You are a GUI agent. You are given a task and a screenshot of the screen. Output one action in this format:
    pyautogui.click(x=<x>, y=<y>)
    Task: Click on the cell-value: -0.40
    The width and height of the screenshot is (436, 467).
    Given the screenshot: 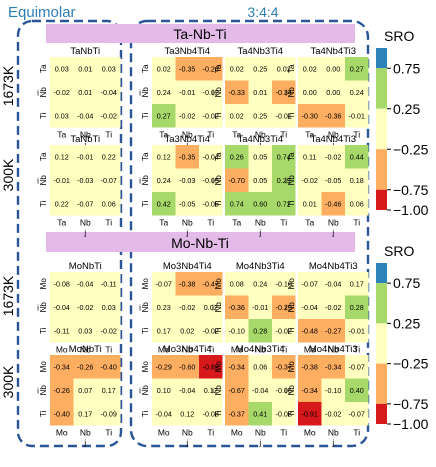 What is the action you would take?
    pyautogui.click(x=62, y=413)
    